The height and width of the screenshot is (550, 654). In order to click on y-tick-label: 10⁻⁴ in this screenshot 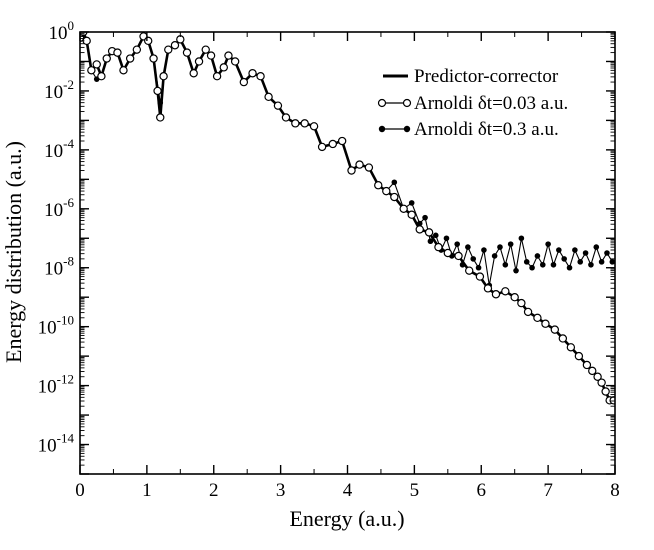, I will do `click(59, 149)`.